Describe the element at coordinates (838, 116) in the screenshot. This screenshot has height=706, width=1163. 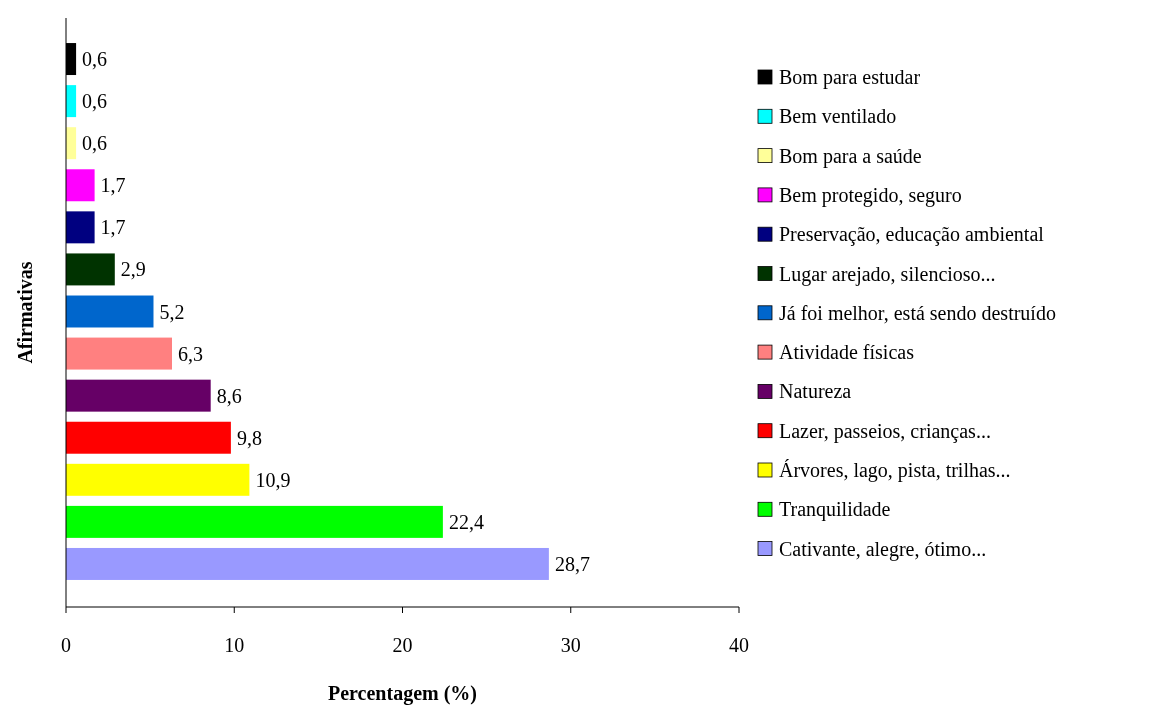
I see `legend-label: Bem ventilado` at that location.